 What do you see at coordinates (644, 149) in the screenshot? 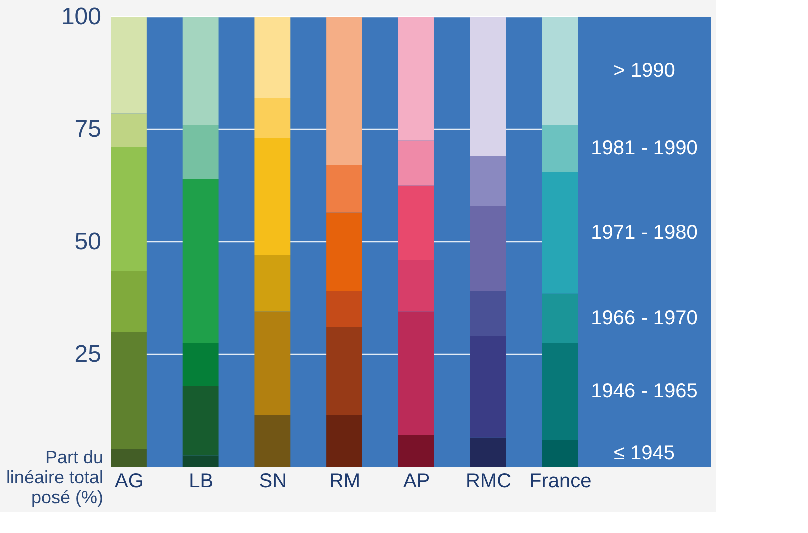
I see `series-label: 1981 - 1990` at bounding box center [644, 149].